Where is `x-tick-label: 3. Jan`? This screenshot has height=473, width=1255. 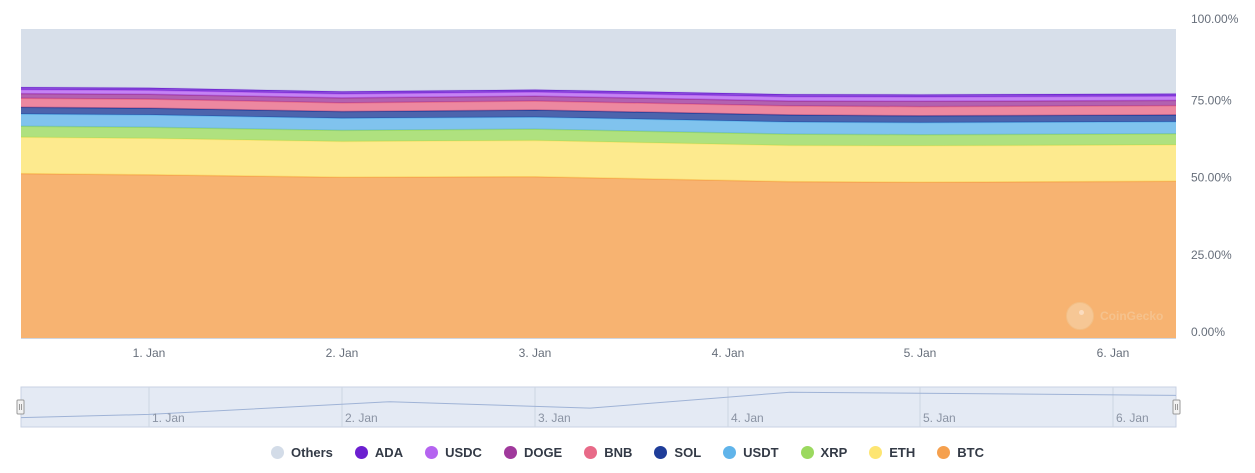 x-tick-label: 3. Jan is located at coordinates (535, 353).